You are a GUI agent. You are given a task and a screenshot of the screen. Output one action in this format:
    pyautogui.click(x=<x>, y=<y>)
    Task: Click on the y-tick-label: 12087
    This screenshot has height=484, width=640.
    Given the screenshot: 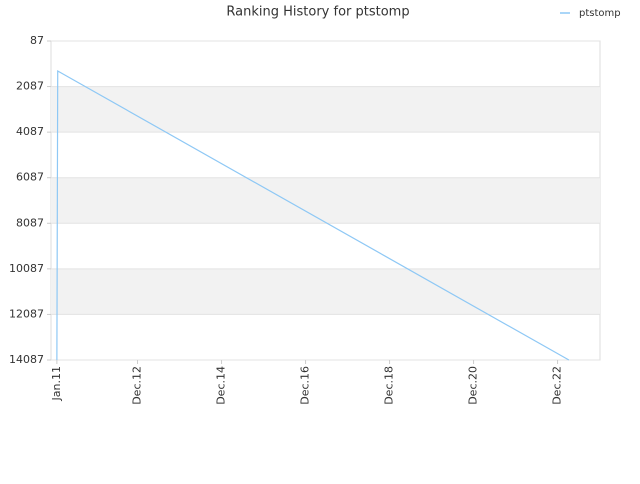 What is the action you would take?
    pyautogui.click(x=26, y=313)
    